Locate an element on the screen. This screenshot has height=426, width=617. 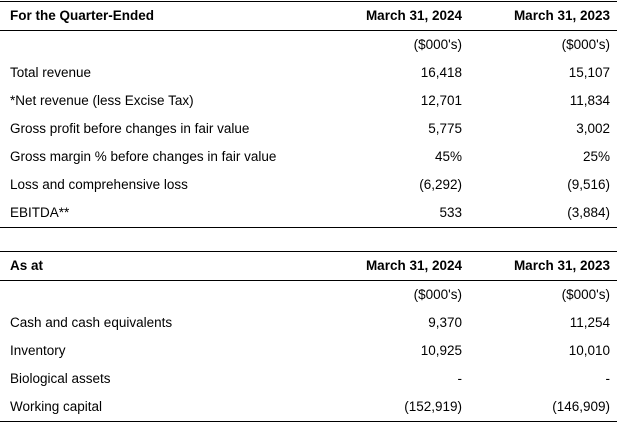
row-value-2023: 10,010 is located at coordinates (589, 350).